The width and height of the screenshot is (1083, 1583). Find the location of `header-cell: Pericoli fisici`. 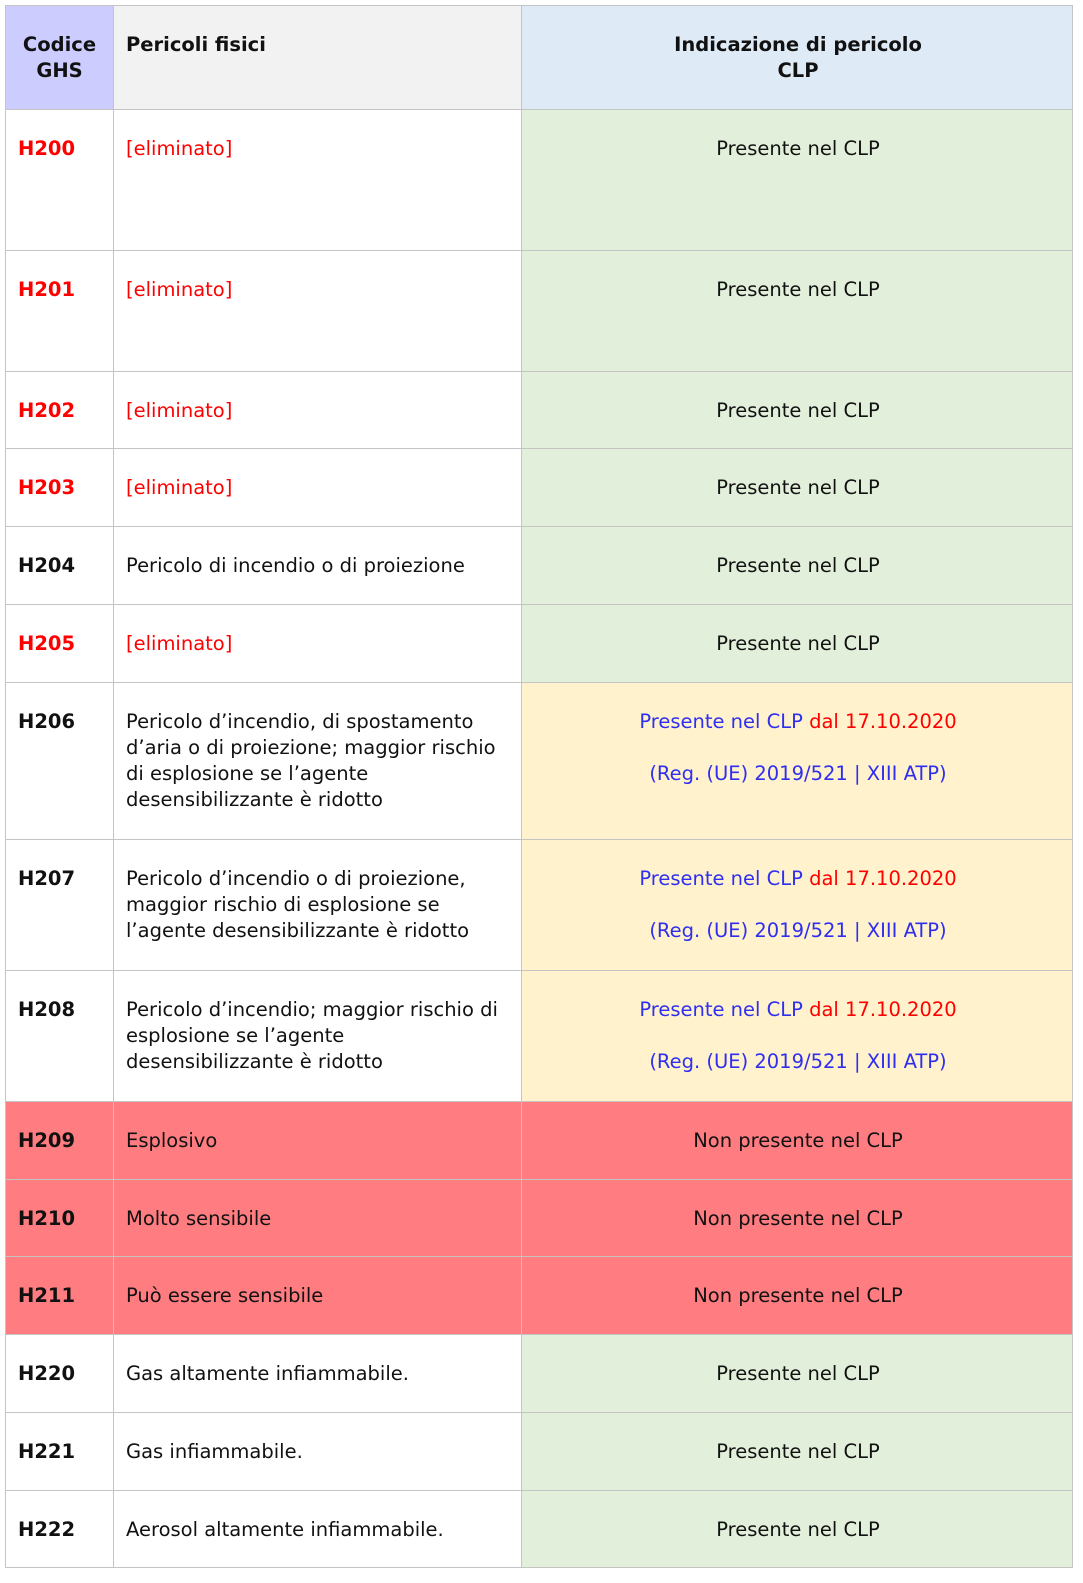

header-cell: Pericoli fisici is located at coordinates (317, 57).